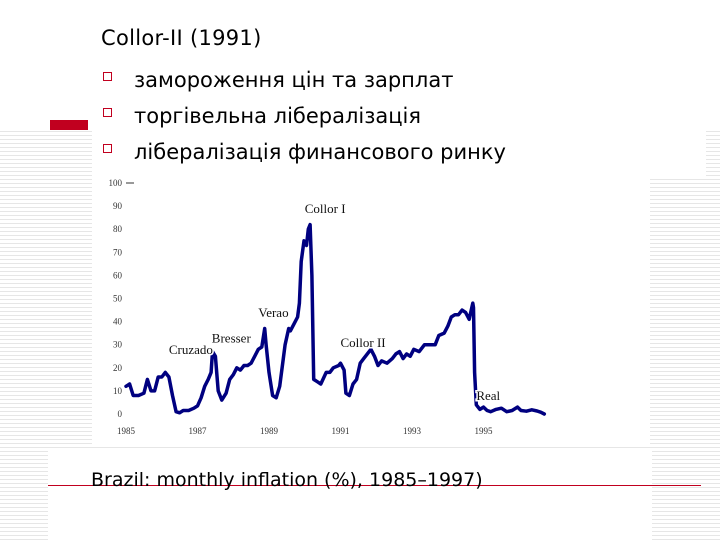 The image size is (720, 540). Describe the element at coordinates (120, 414) in the screenshot. I see `y-tick-label: 0` at that location.